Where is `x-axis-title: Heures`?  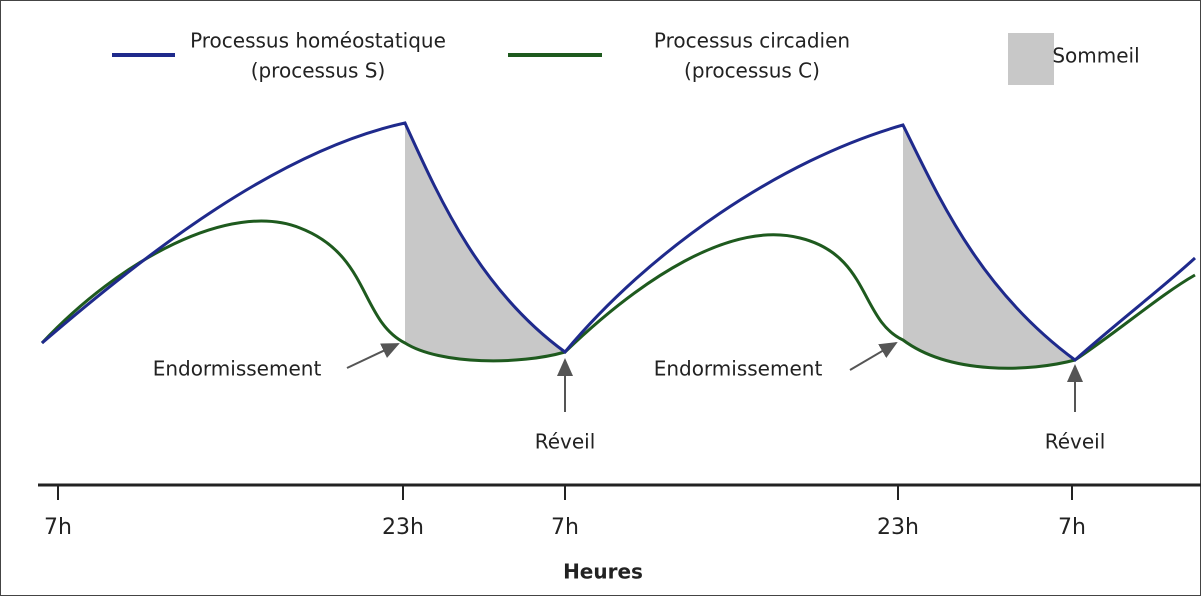
x-axis-title: Heures is located at coordinates (603, 572).